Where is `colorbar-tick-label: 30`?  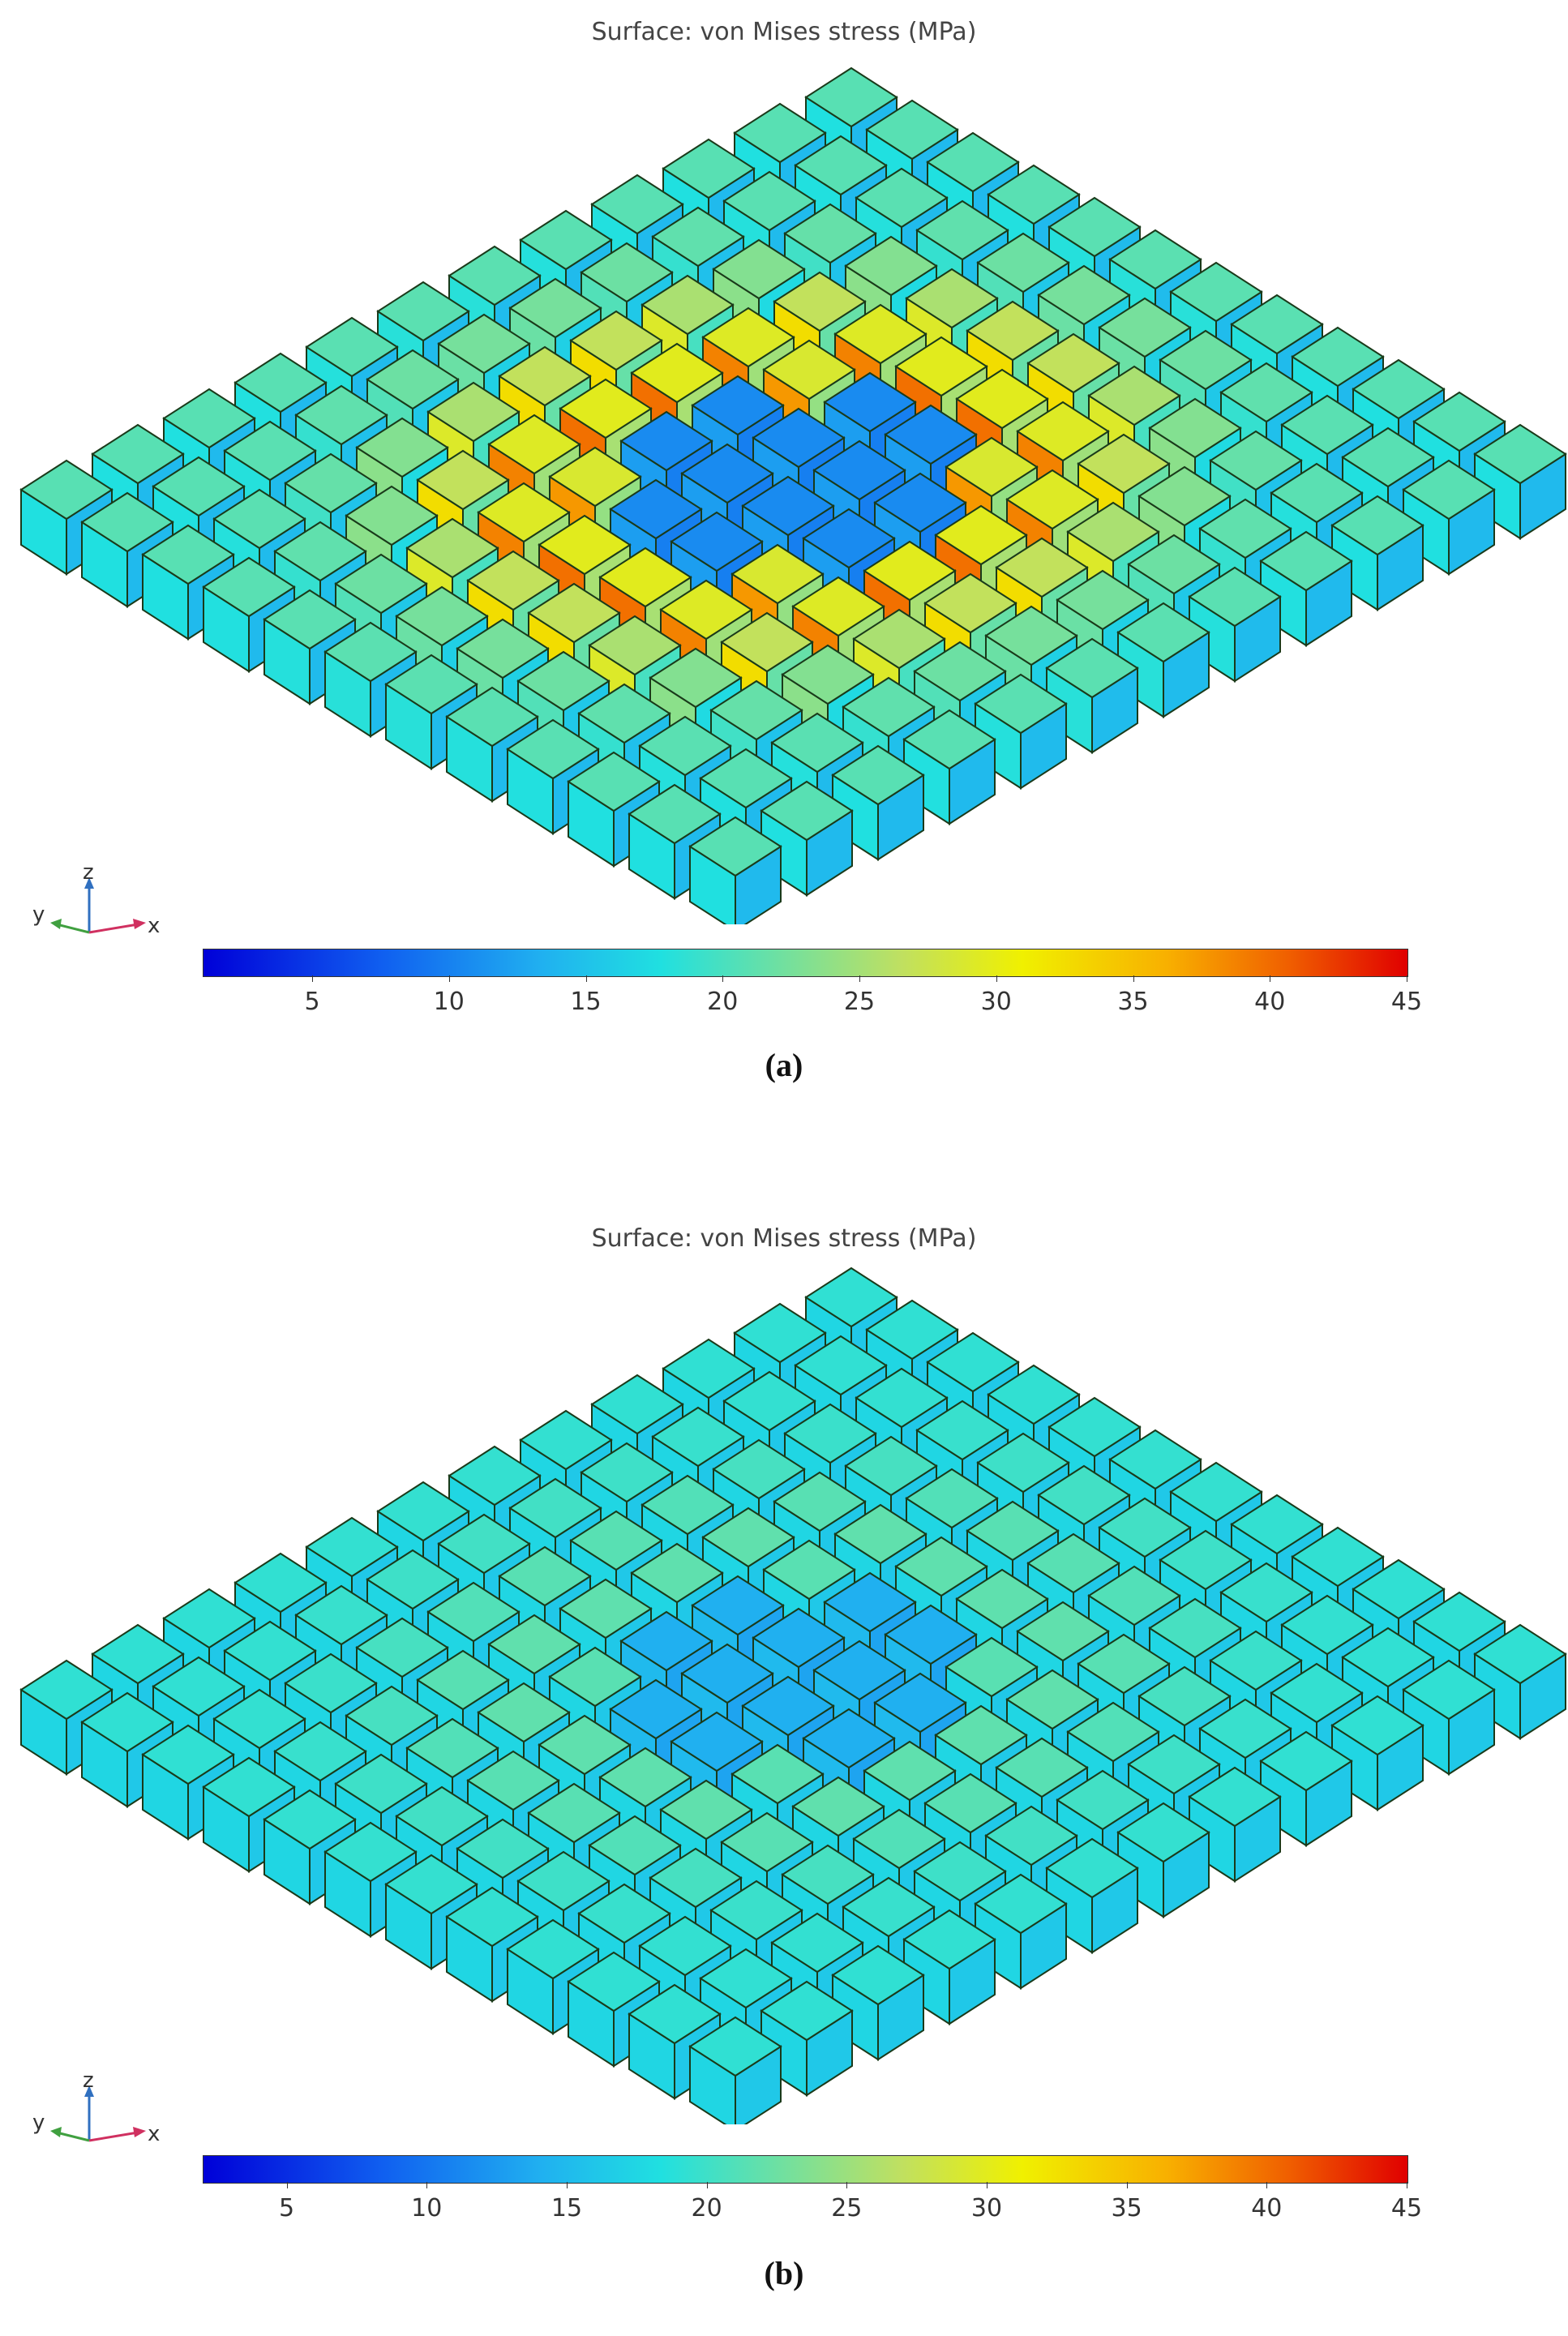 colorbar-tick-label: 30 is located at coordinates (986, 2208).